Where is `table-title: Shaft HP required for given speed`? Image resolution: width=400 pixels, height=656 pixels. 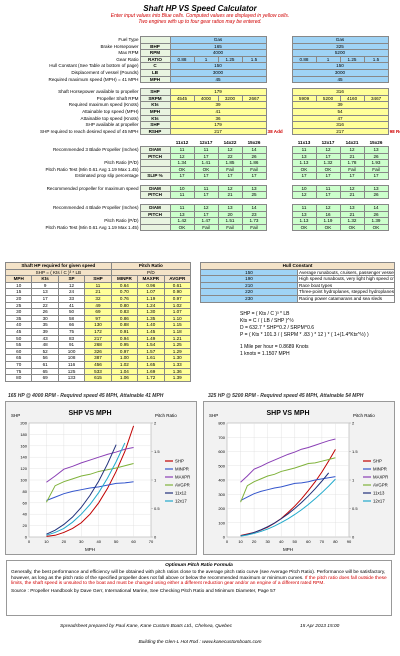 table-title: Shaft HP required for given speed is located at coordinates (58, 266).